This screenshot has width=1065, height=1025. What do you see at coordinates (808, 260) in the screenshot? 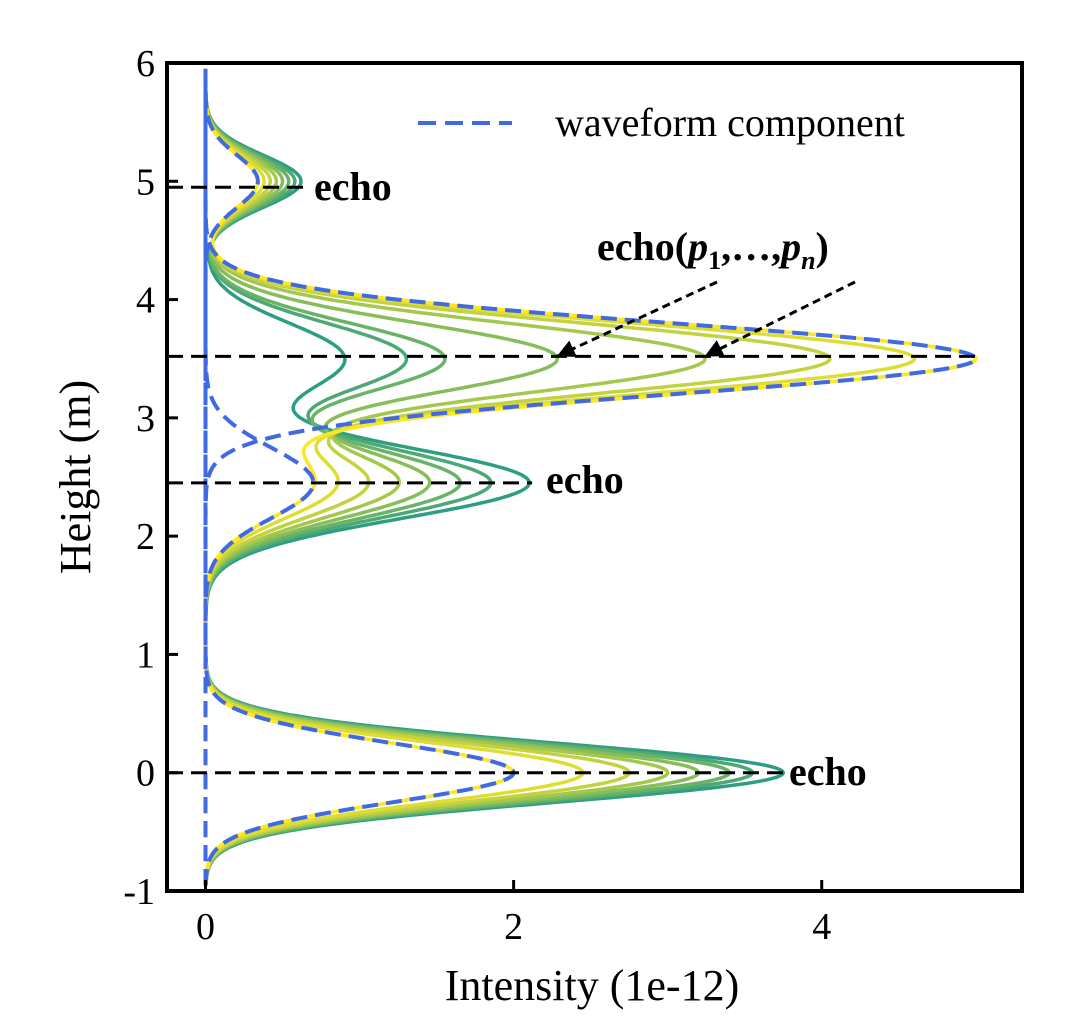
I see `annotation-subn: n` at bounding box center [808, 260].